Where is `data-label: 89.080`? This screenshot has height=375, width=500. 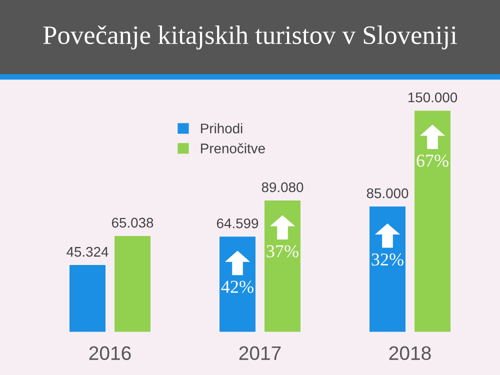 data-label: 89.080 is located at coordinates (283, 187).